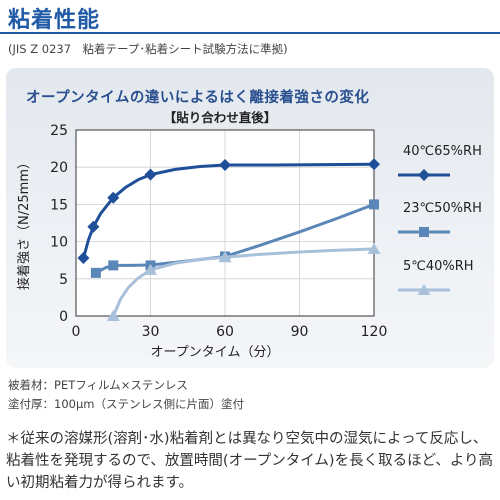  What do you see at coordinates (215, 352) in the screenshot?
I see `x-axis-label: オープンタイム（分）` at bounding box center [215, 352].